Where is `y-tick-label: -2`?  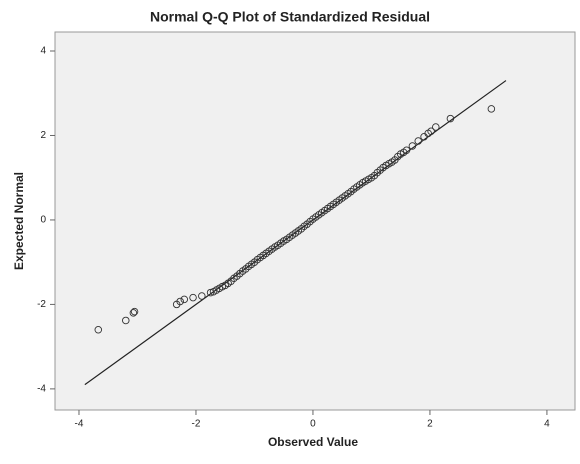
y-tick-label: -2 is located at coordinates (41, 304).